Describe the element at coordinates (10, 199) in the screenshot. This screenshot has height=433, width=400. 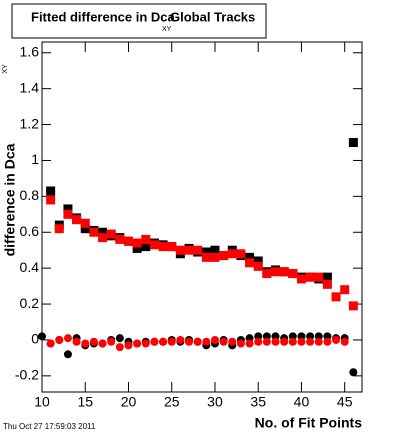
I see `y-axis-label: difference in Dca` at that location.